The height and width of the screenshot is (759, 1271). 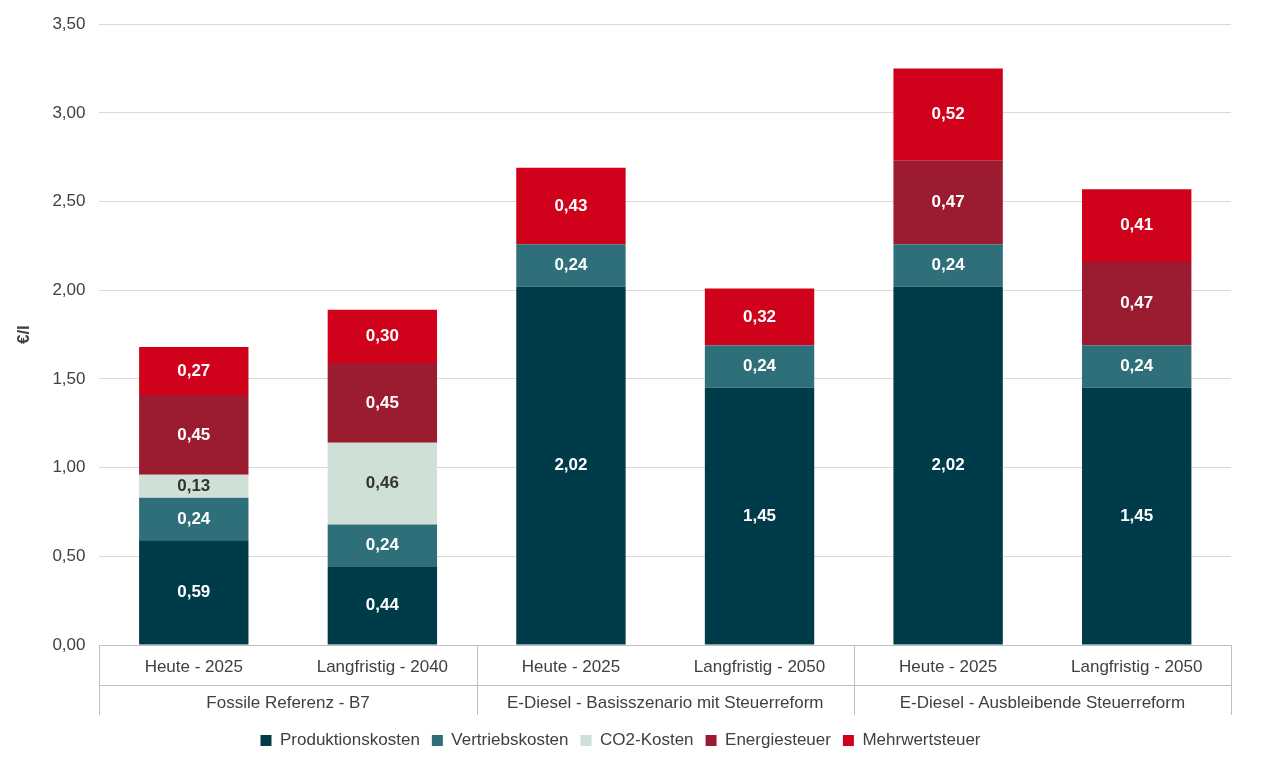 I want to click on text: E-Diesel - Ausbleibende Steuerreform, so click(x=1042, y=702).